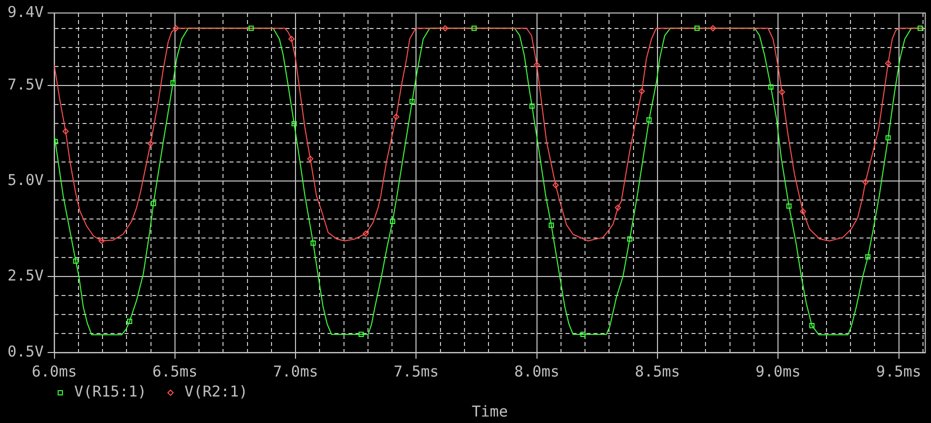  Describe the element at coordinates (899, 371) in the screenshot. I see `x-tick-label: 9.5ms` at that location.